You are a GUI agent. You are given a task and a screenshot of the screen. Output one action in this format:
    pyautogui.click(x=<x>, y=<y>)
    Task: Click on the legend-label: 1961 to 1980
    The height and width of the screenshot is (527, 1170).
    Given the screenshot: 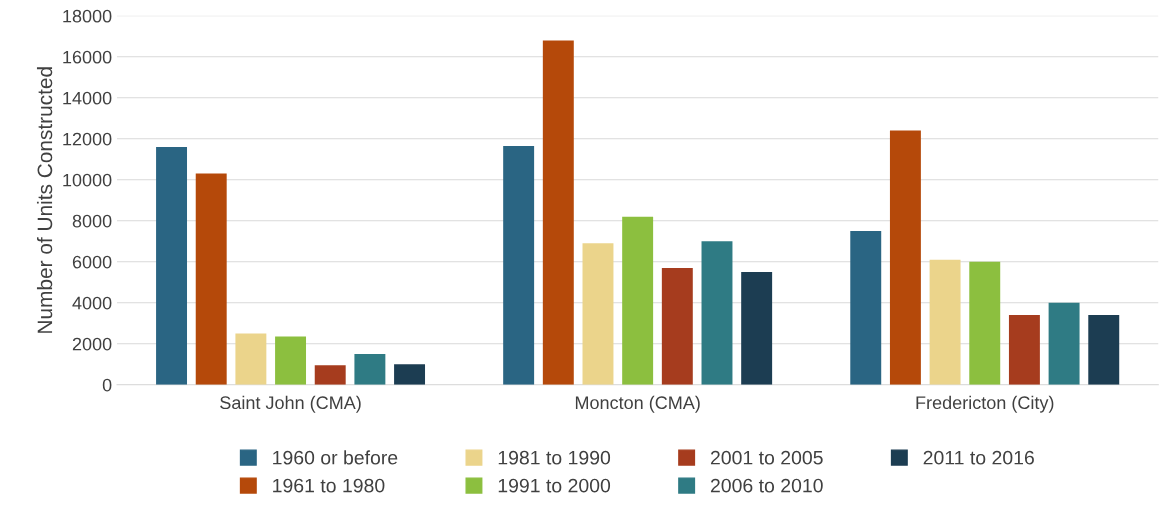 What is the action you would take?
    pyautogui.click(x=329, y=485)
    